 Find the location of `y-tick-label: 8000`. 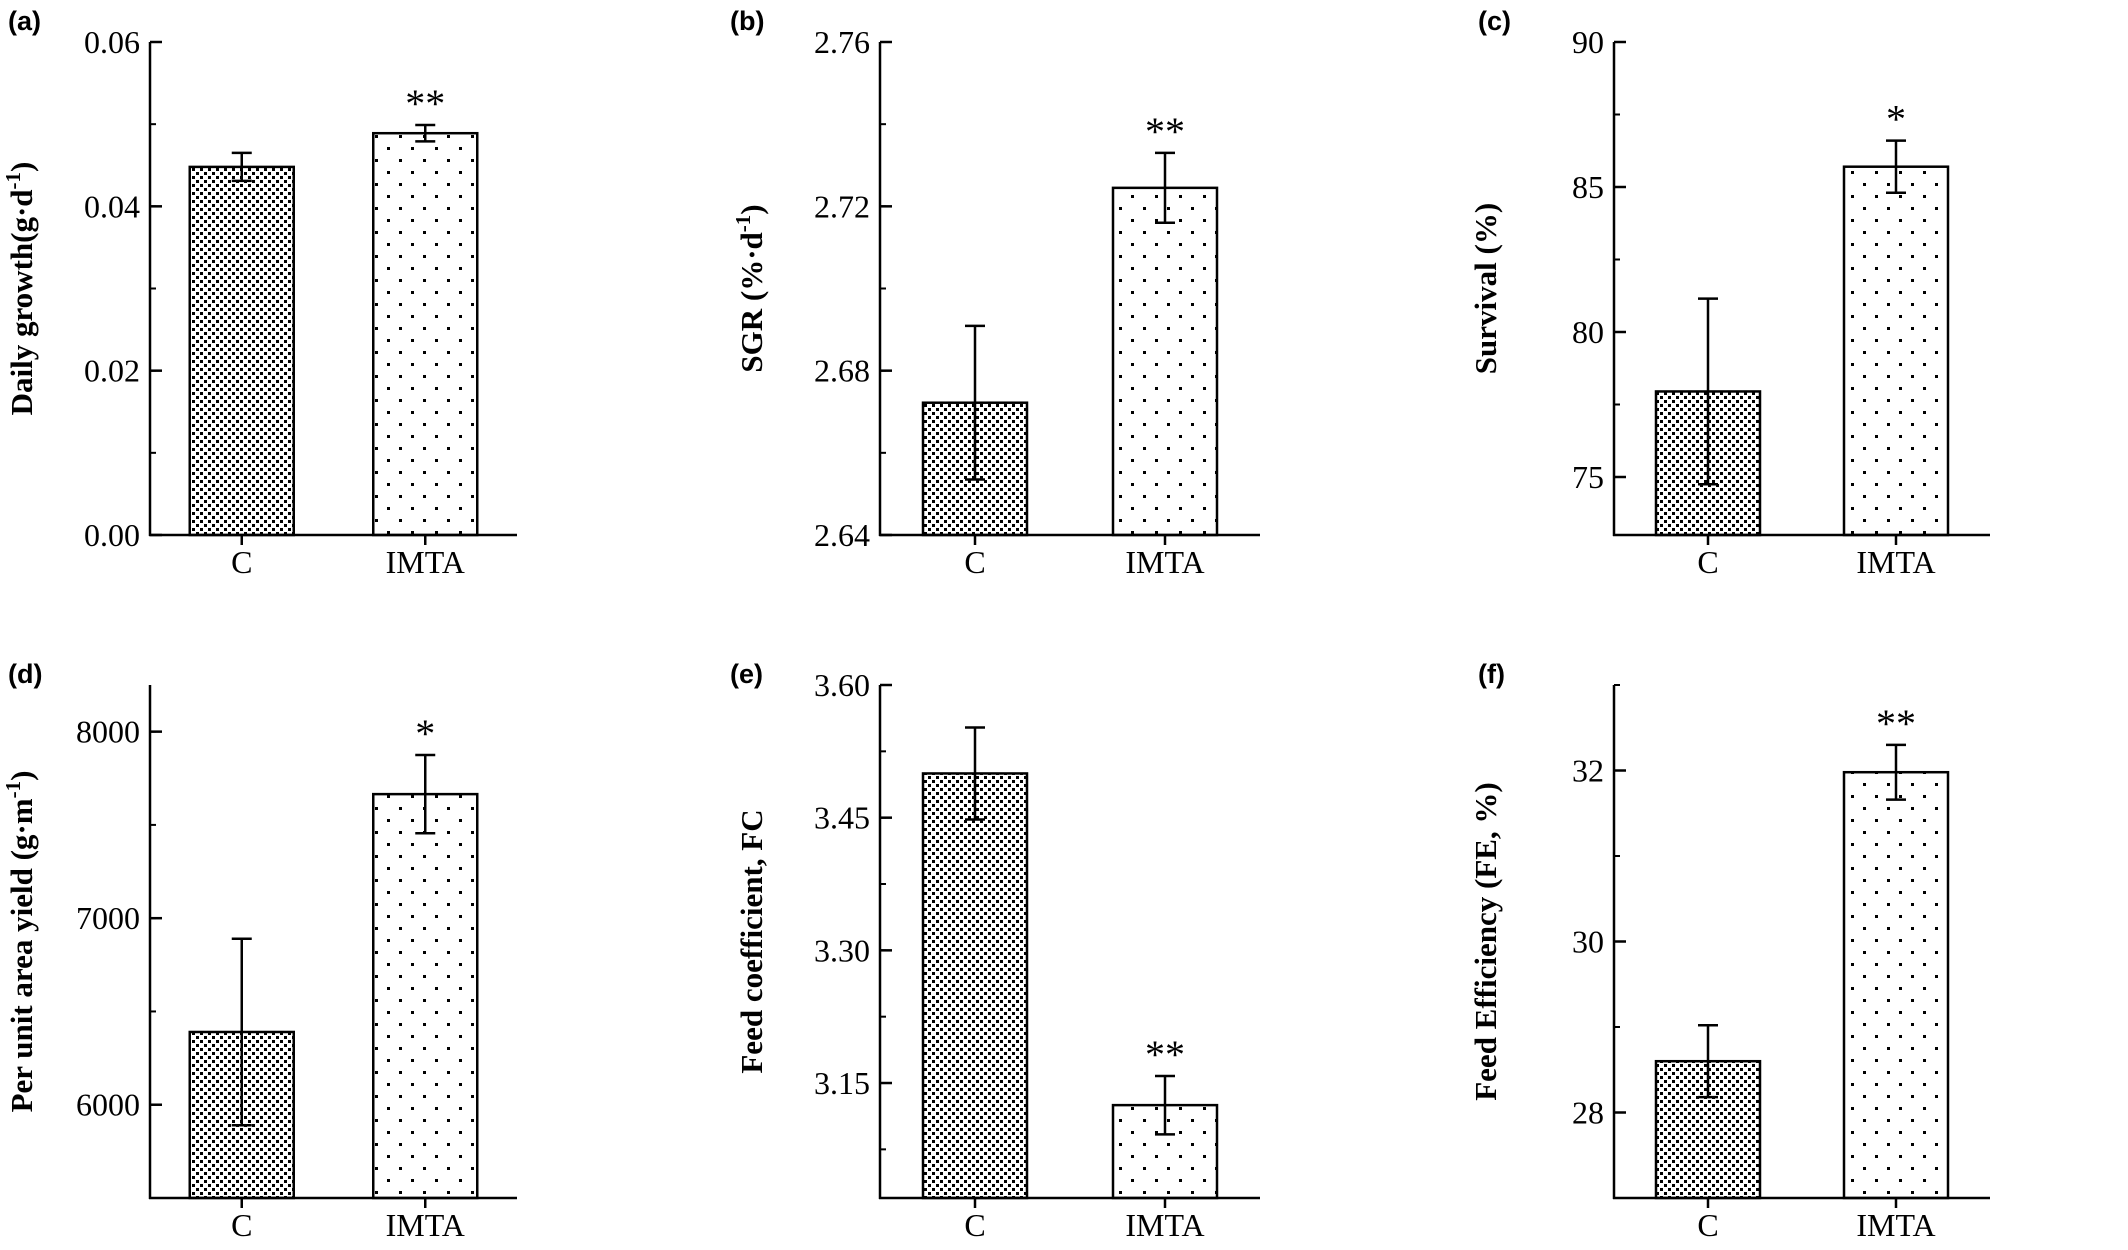

y-tick-label: 8000 is located at coordinates (108, 732).